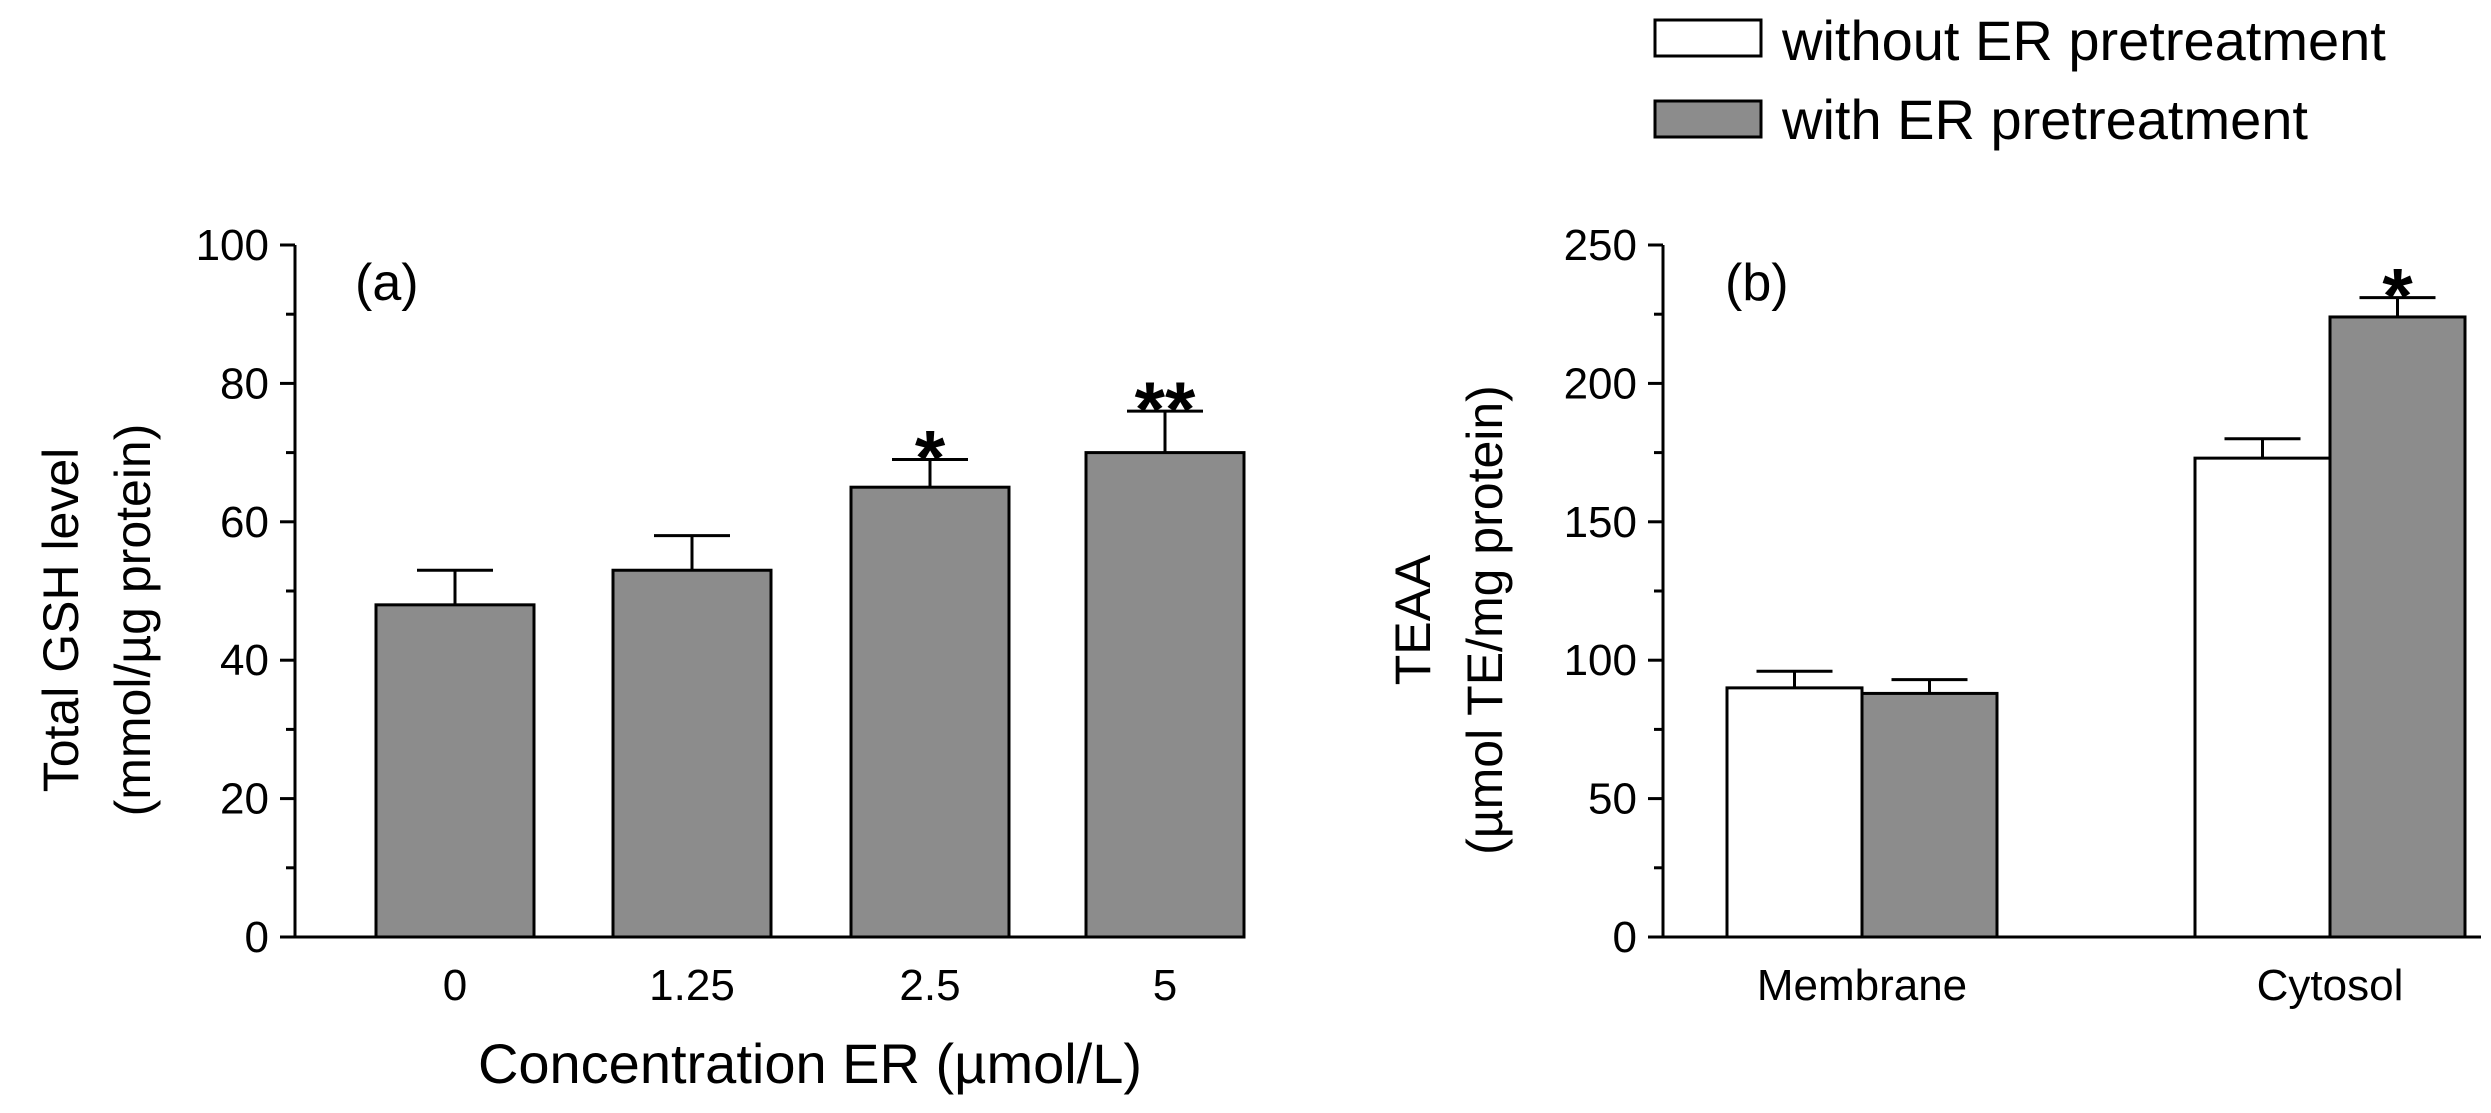 The image size is (2491, 1113). Describe the element at coordinates (1862, 985) in the screenshot. I see `panel-b-x-tick-label: Membrane` at that location.